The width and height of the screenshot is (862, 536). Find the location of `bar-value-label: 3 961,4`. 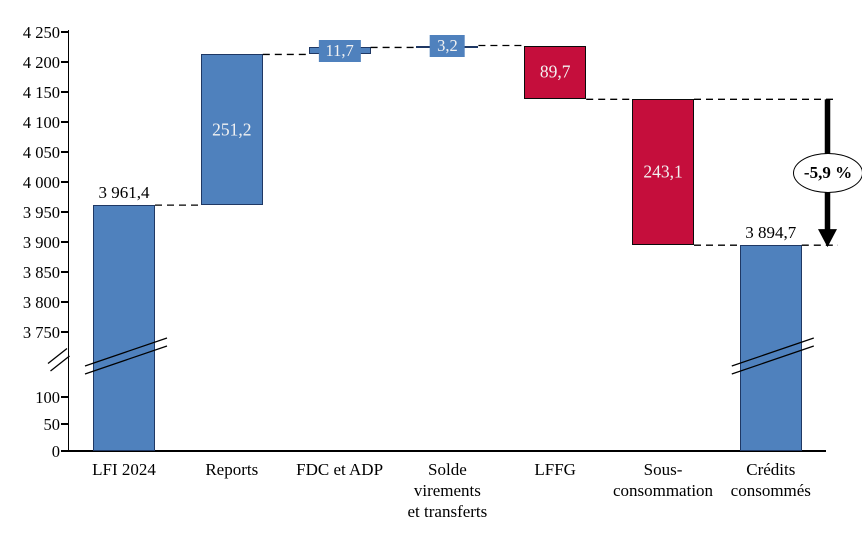

bar-value-label: 3 961,4 is located at coordinates (124, 193).